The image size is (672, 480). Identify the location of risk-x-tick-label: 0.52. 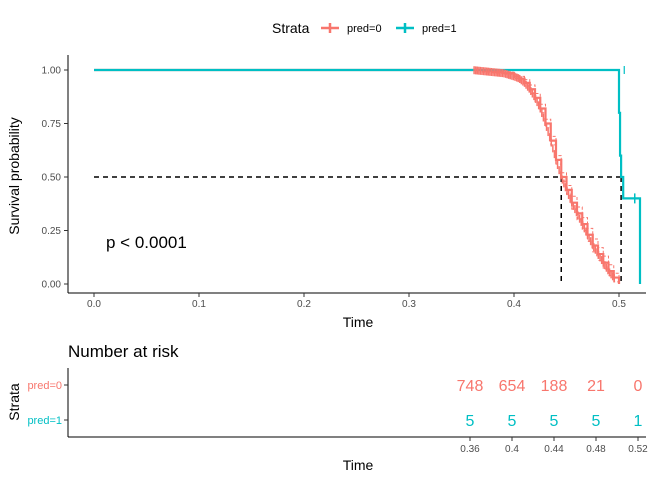
(638, 449).